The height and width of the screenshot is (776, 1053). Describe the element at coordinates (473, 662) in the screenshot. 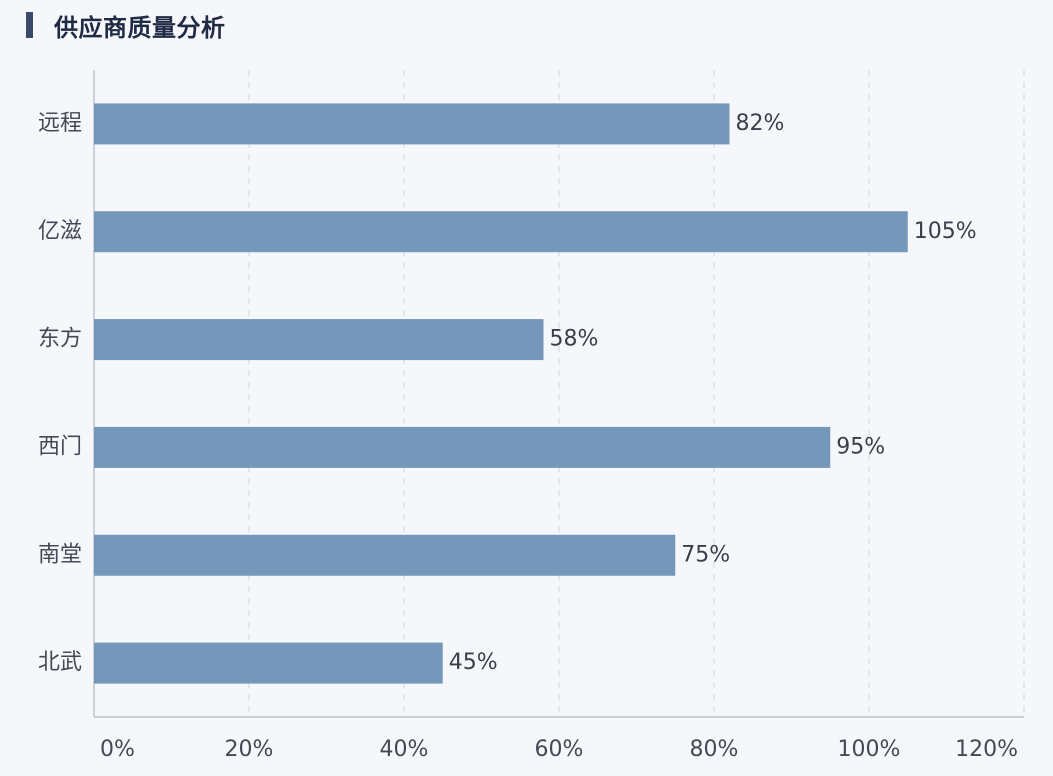

I see `value-label: 45%` at that location.